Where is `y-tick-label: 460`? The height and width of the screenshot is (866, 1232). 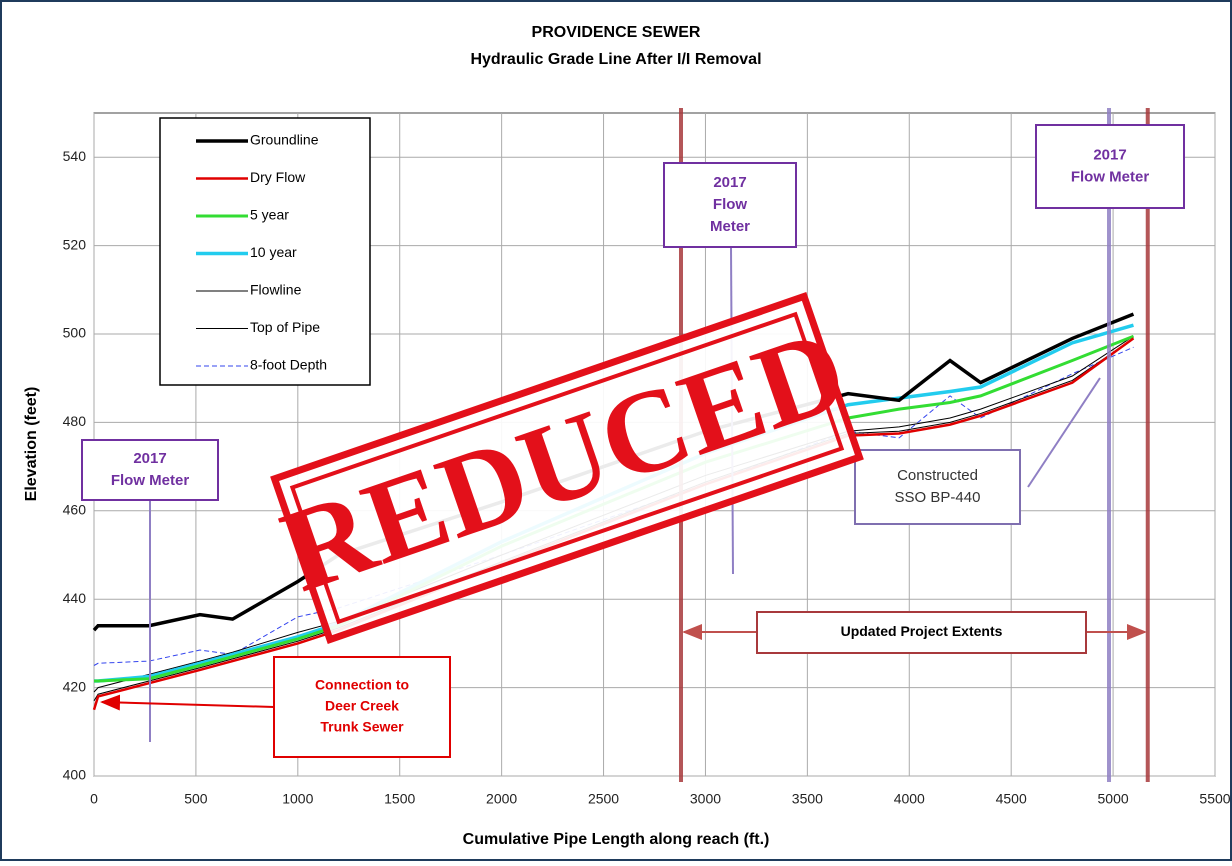
y-tick-label: 460 is located at coordinates (75, 510).